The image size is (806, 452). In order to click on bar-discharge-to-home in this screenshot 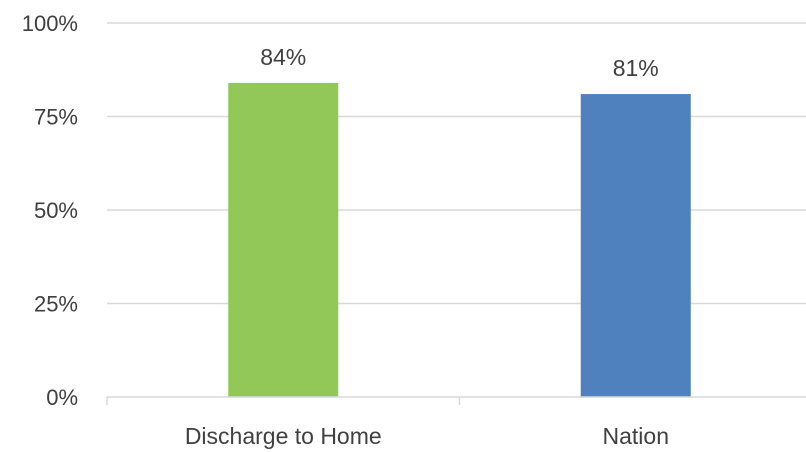, I will do `click(283, 239)`.